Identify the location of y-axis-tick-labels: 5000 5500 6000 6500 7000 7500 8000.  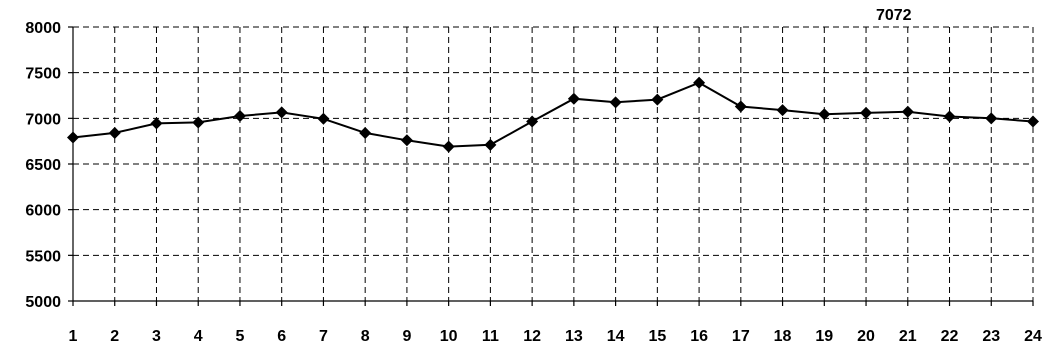
(43, 165).